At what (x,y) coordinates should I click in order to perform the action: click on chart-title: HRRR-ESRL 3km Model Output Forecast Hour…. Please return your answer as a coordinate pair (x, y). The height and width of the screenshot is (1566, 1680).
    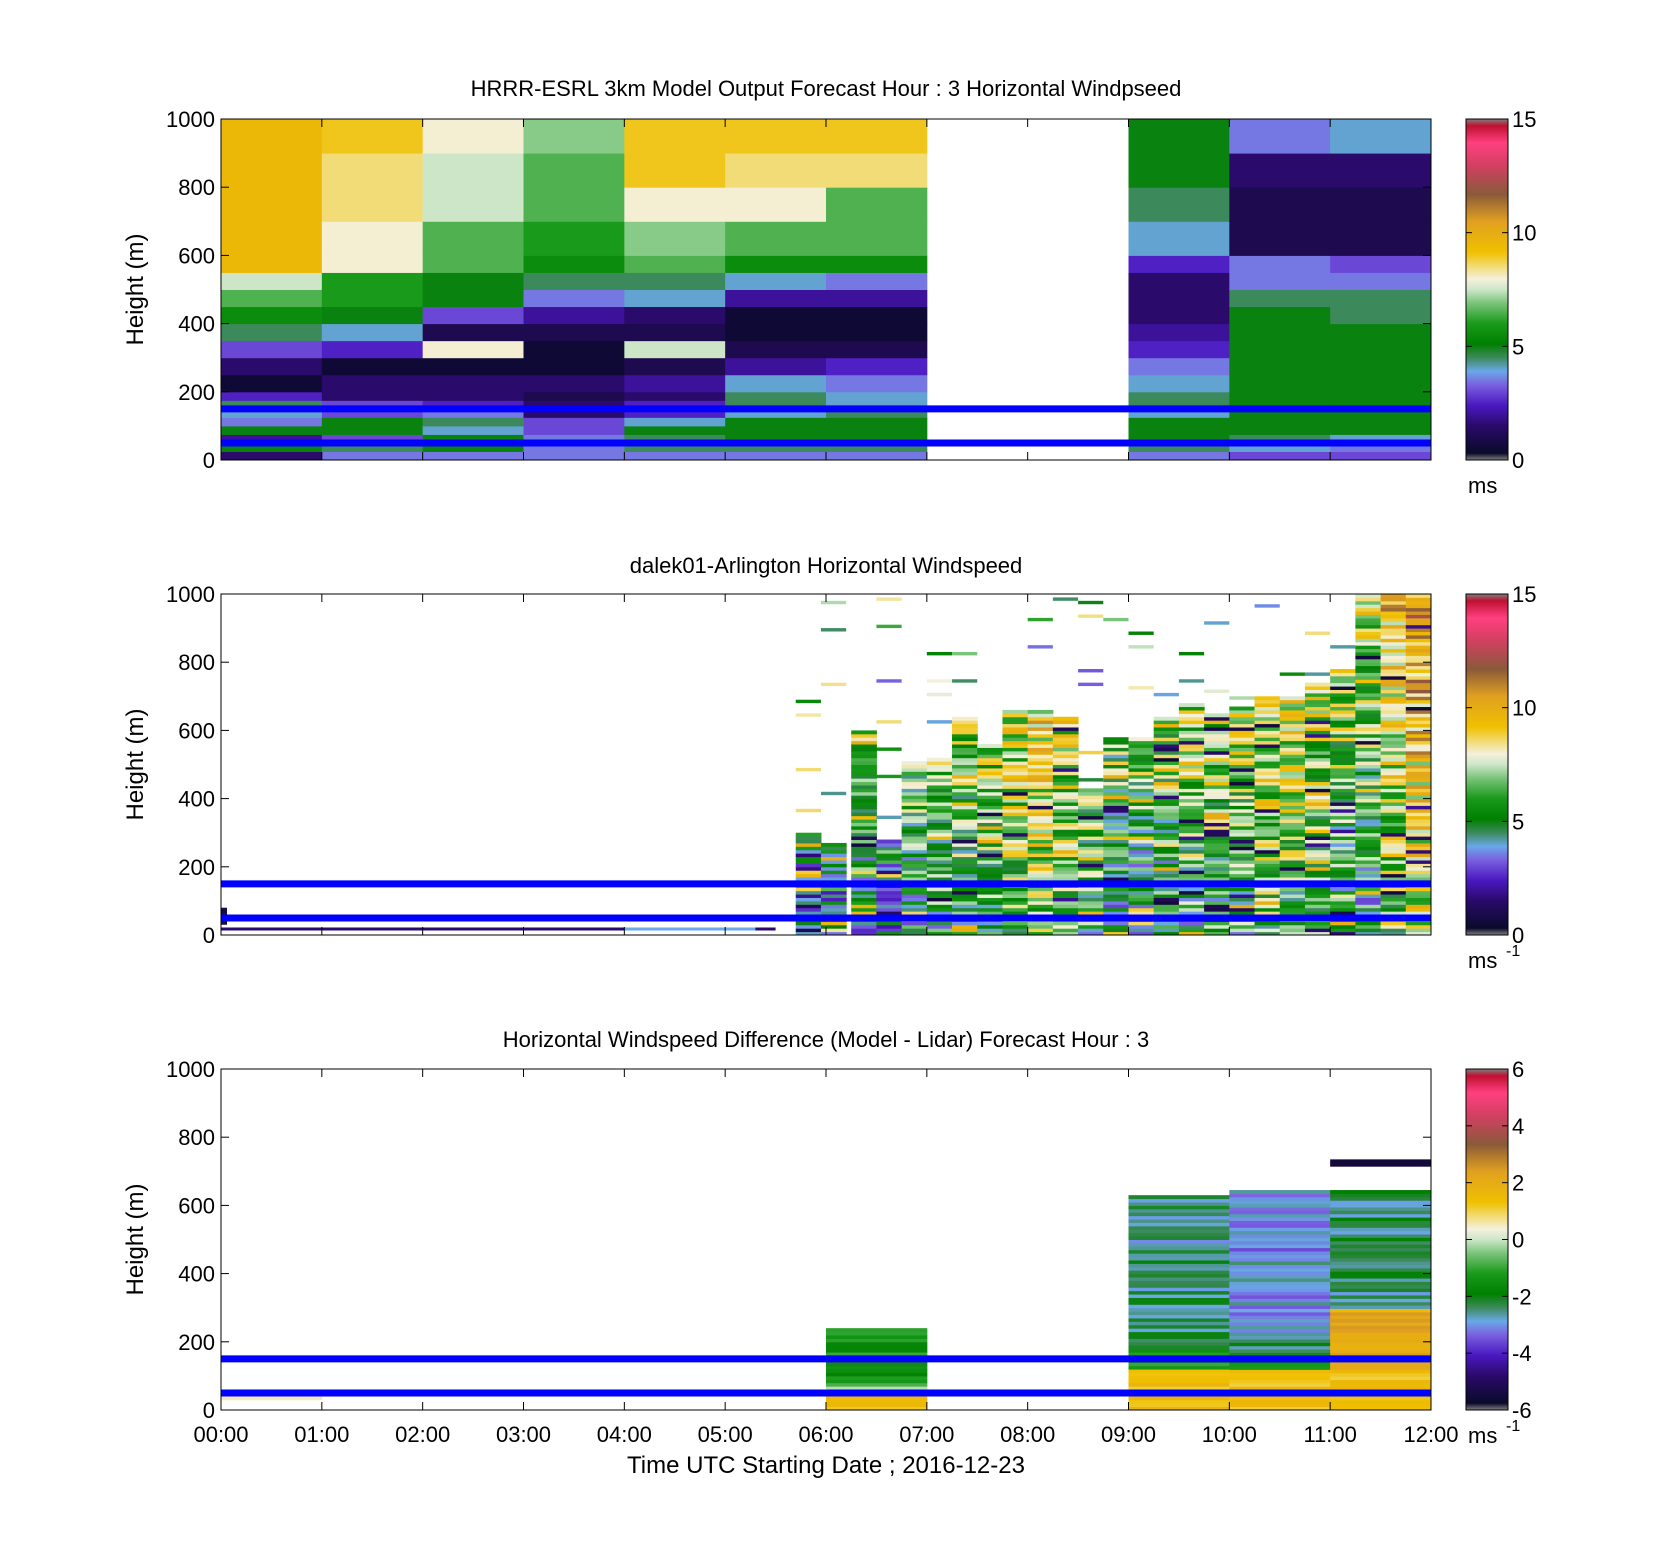
    Looking at the image, I should click on (826, 88).